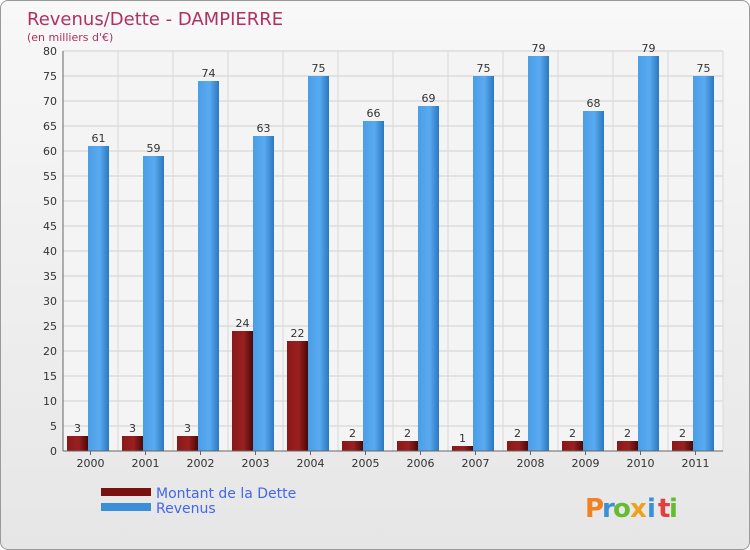 This screenshot has width=750, height=550. I want to click on x-tick-label: 2000, so click(91, 463).